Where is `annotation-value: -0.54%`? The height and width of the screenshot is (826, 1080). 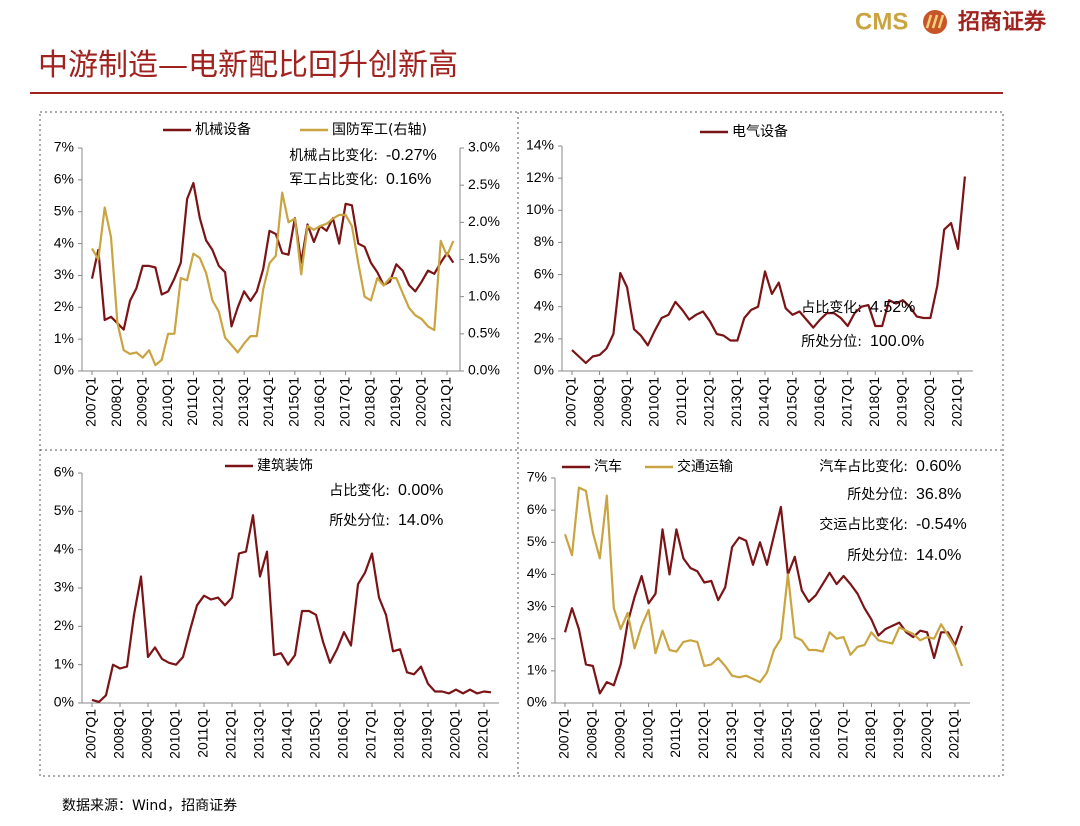
annotation-value: -0.54% is located at coordinates (941, 524).